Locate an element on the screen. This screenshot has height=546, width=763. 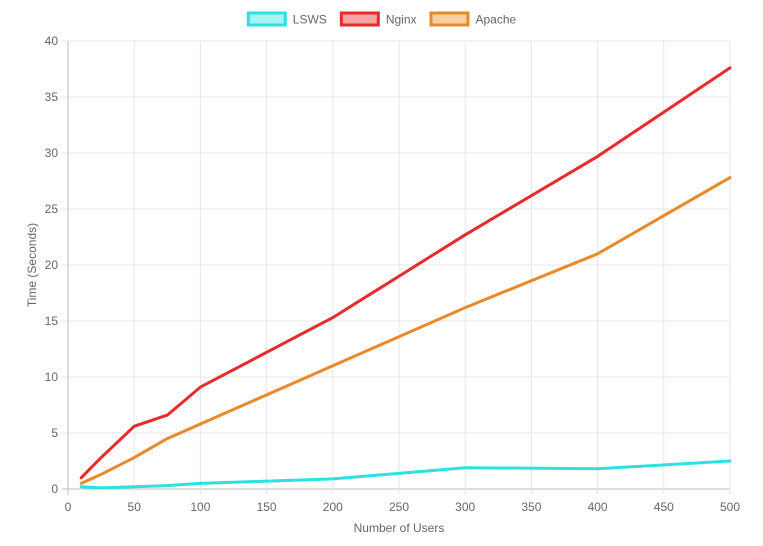
x-tick-label: 250 is located at coordinates (399, 507).